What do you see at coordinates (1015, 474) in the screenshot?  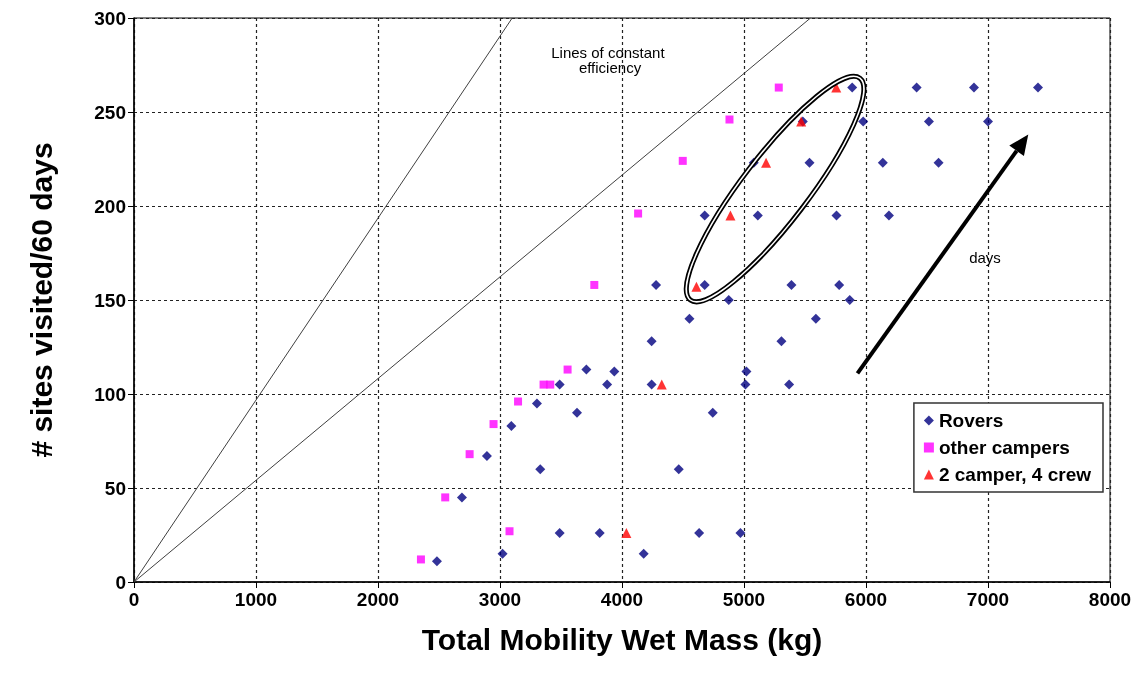 I see `legend-label: 2 camper, 4 crew` at bounding box center [1015, 474].